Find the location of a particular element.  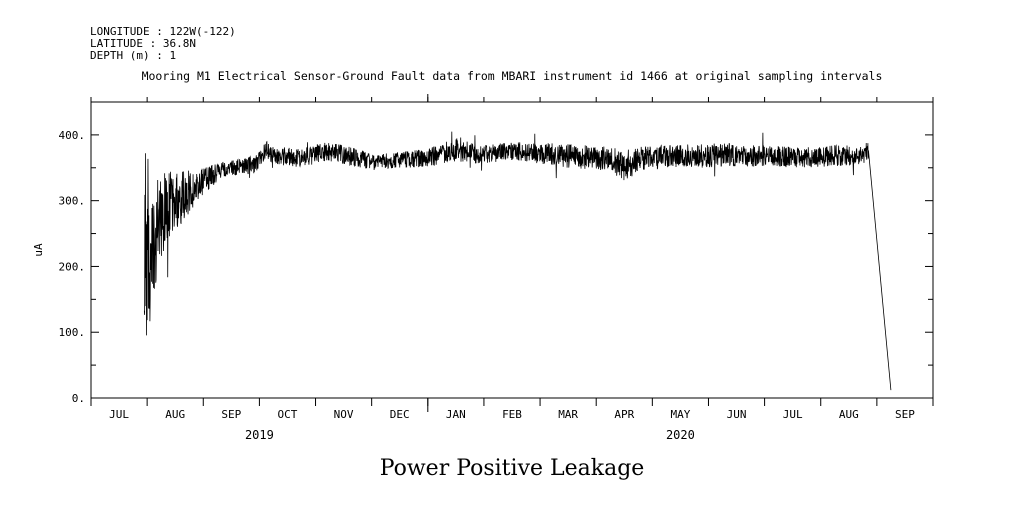

x-month-label: JUN is located at coordinates (737, 414).